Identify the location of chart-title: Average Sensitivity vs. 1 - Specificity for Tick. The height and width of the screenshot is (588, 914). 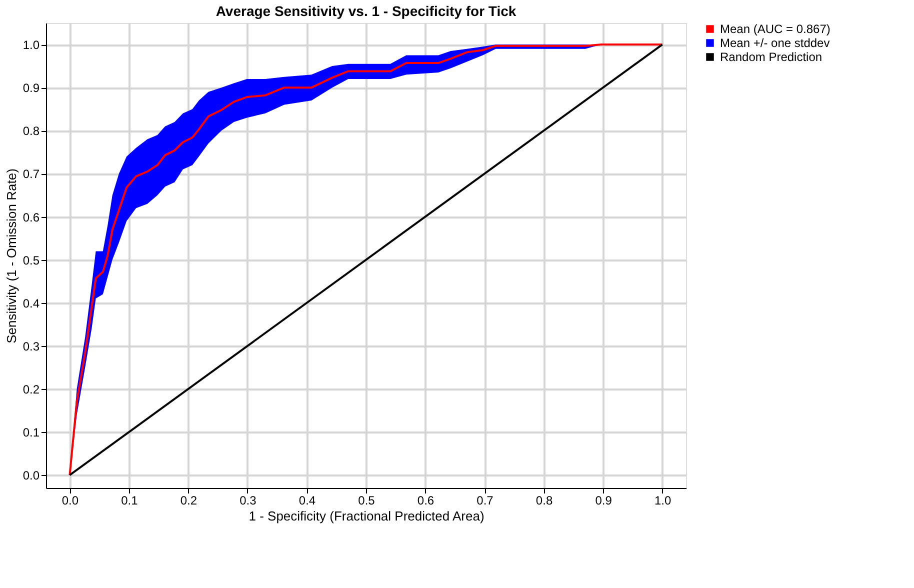
(366, 11).